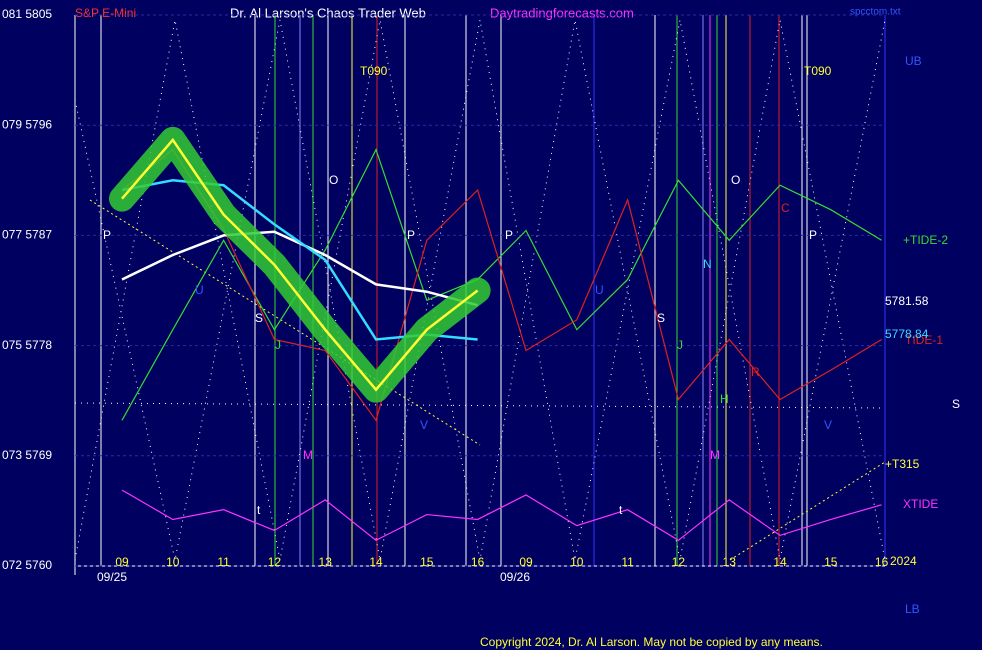 The width and height of the screenshot is (982, 650). What do you see at coordinates (912, 609) in the screenshot?
I see `side-label: LB` at bounding box center [912, 609].